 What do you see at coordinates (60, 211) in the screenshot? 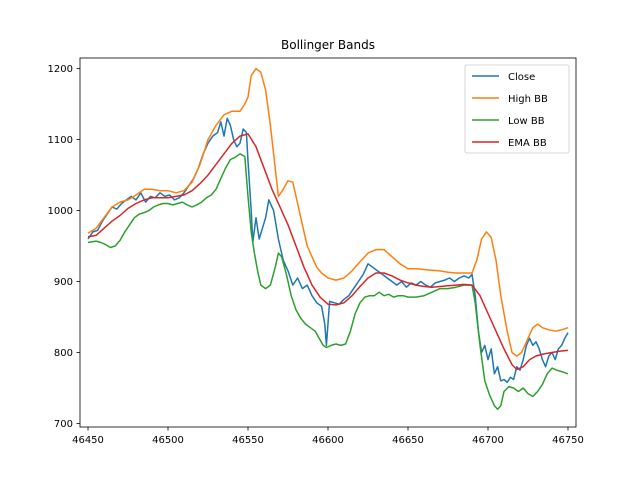
I see `y-tick-label: 1000` at bounding box center [60, 211].